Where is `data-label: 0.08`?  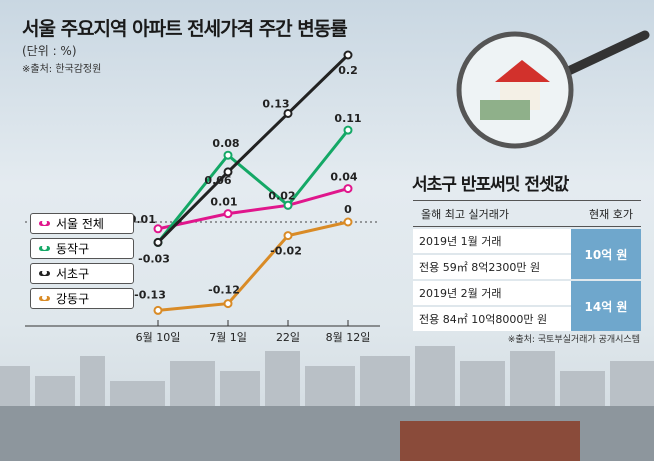
data-label: 0.08 is located at coordinates (225, 143).